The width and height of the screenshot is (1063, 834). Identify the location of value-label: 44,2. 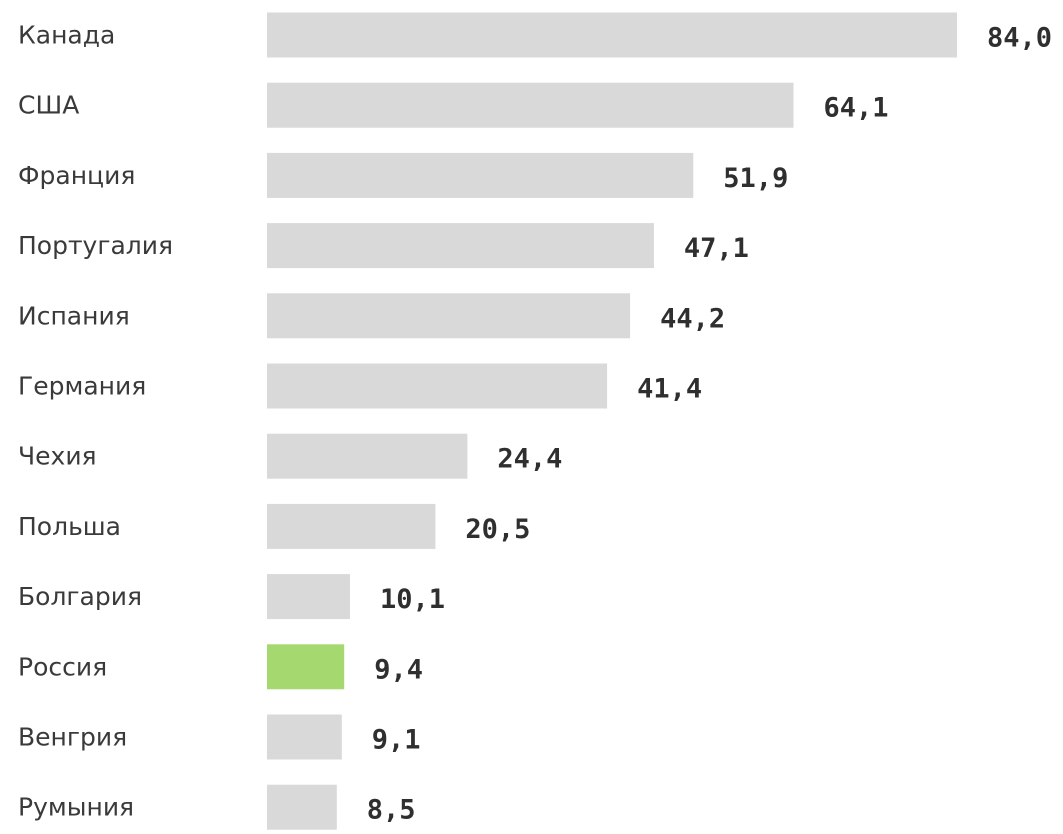
(692, 318).